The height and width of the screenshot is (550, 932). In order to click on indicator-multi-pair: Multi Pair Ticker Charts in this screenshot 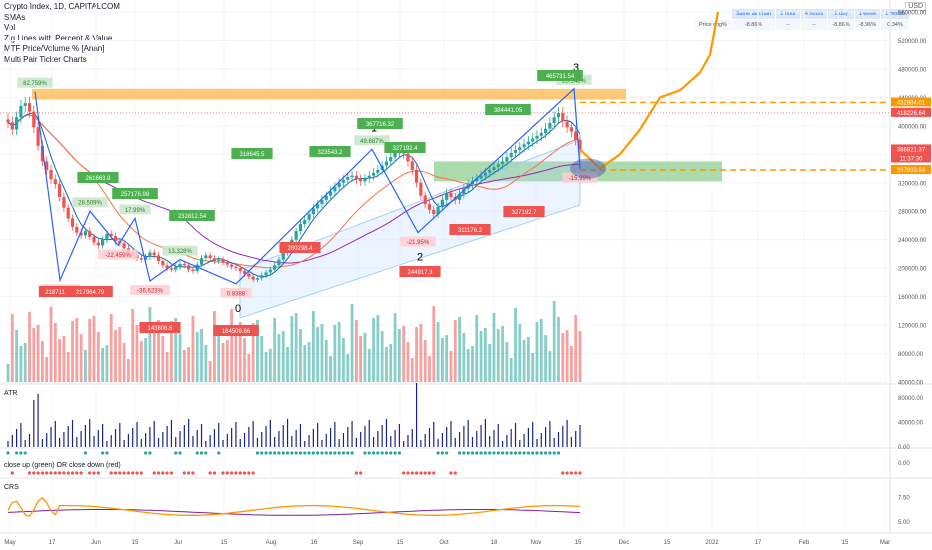, I will do `click(45, 59)`.